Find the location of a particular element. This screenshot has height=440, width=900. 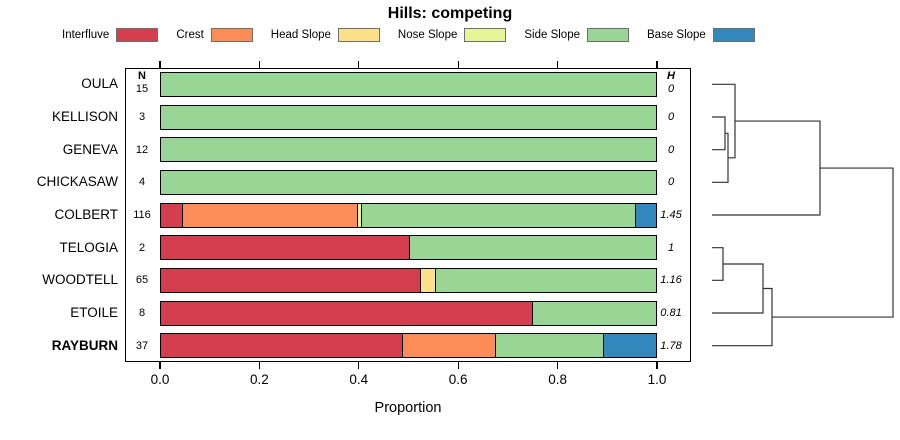

legend-label: Head Slope is located at coordinates (300, 35).